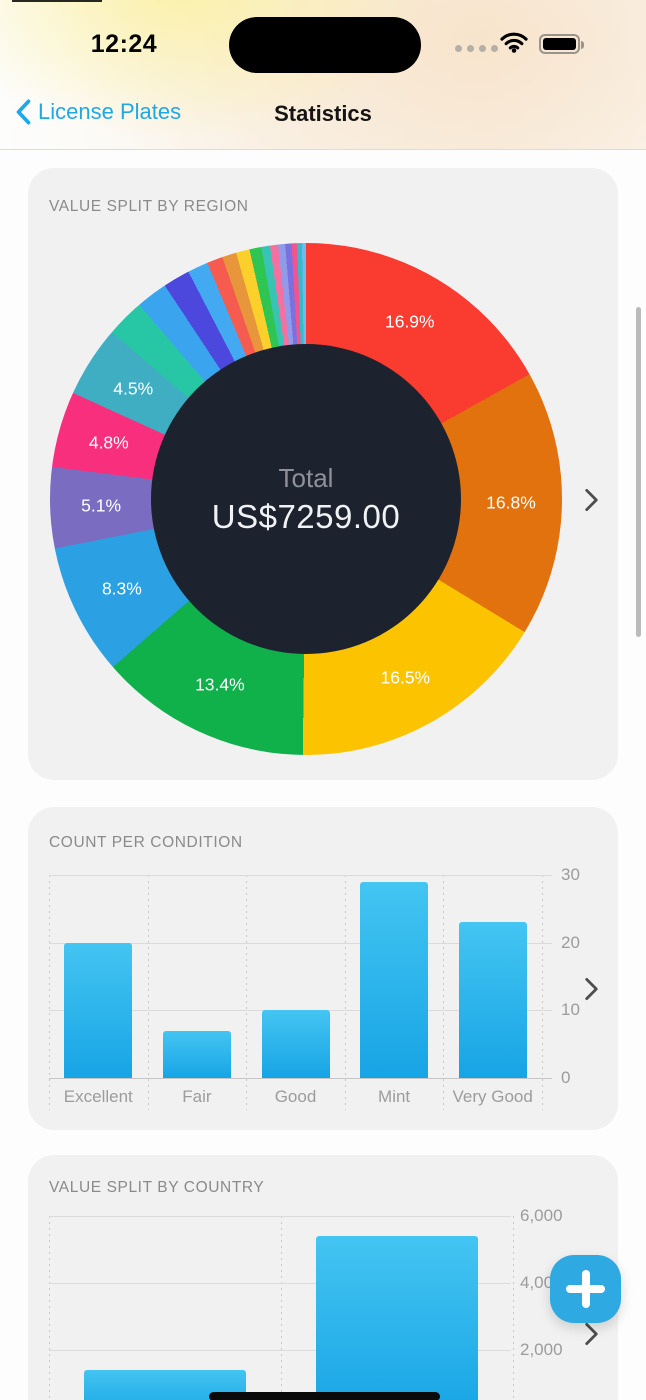 The height and width of the screenshot is (1400, 646). Describe the element at coordinates (323, 113) in the screenshot. I see `page-title: Statistics` at that location.